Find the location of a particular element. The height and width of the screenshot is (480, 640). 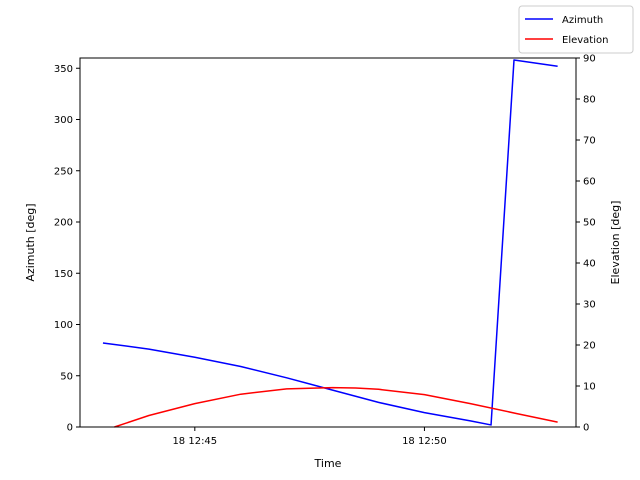

y-left-tick-label-0: 0 is located at coordinates (70, 428).